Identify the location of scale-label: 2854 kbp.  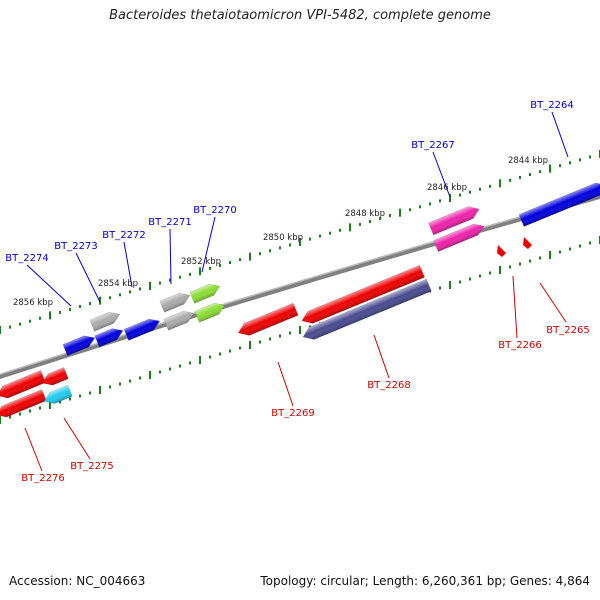
(118, 284).